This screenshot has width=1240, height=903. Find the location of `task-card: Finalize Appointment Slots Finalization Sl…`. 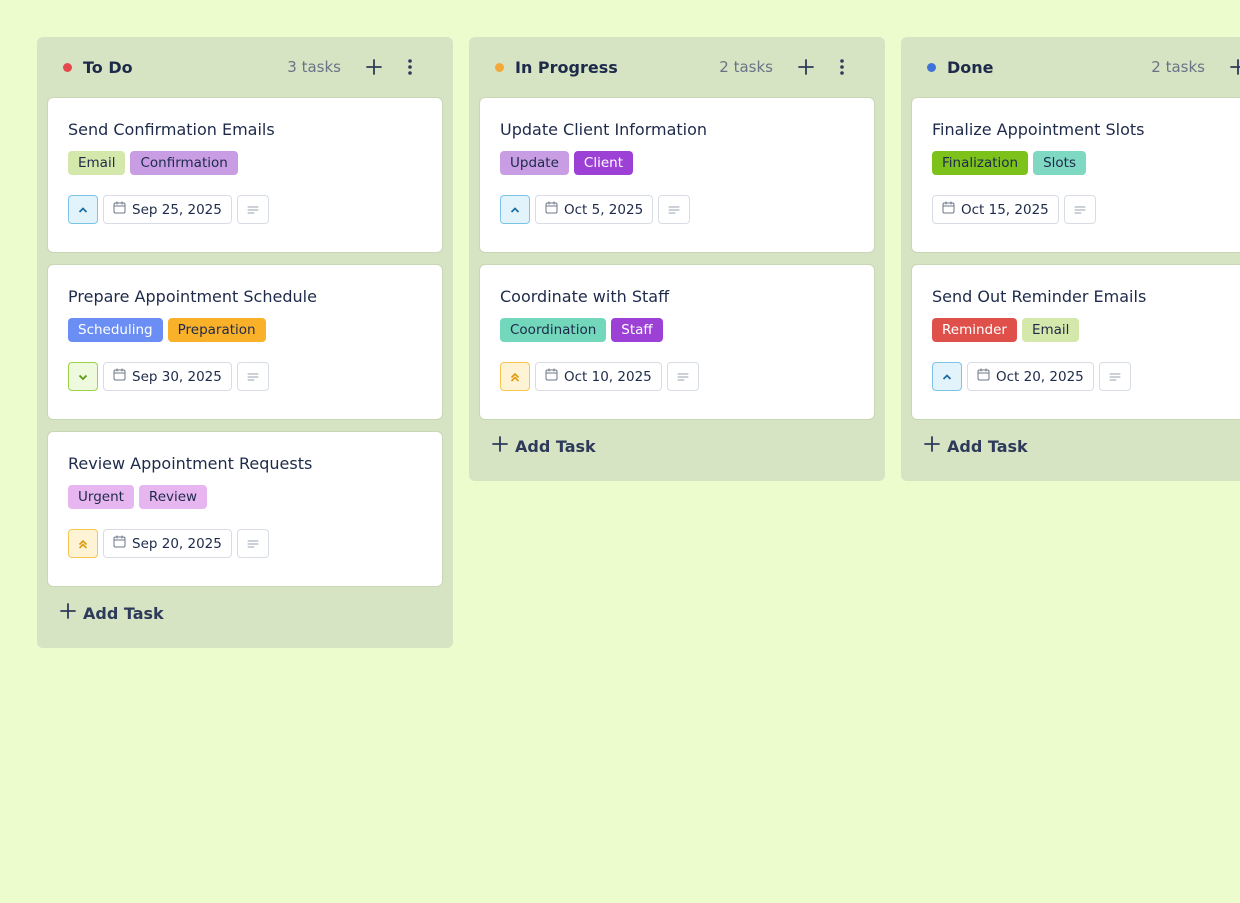

task-card: Finalize Appointment Slots Finalization Sl… is located at coordinates (1075, 175).